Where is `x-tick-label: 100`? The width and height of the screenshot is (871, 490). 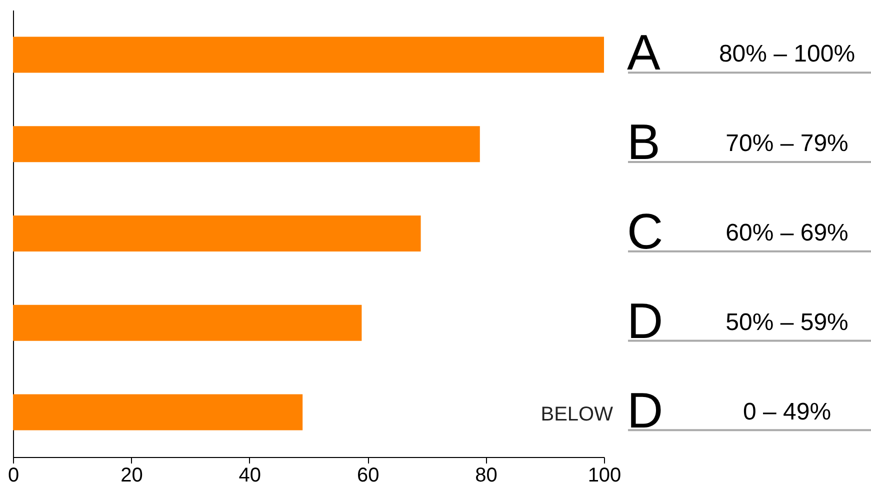 x-tick-label: 100 is located at coordinates (605, 475).